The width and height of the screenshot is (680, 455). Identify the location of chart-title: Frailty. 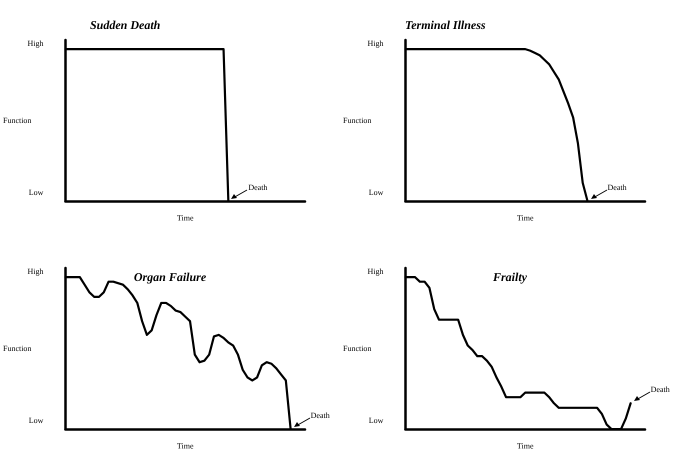
(510, 277).